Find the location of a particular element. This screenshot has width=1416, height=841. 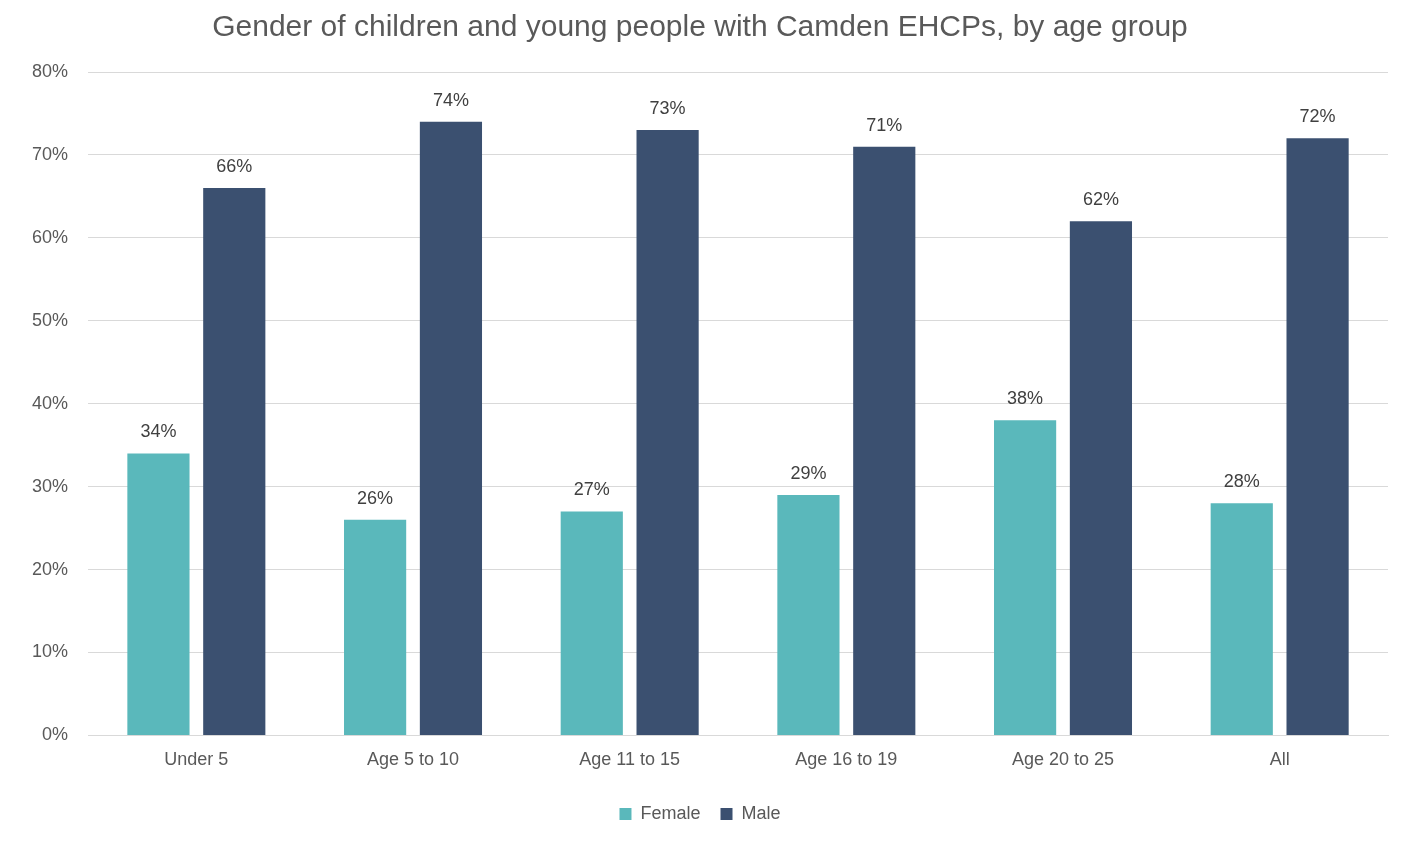

data-label: 74% is located at coordinates (450, 99).